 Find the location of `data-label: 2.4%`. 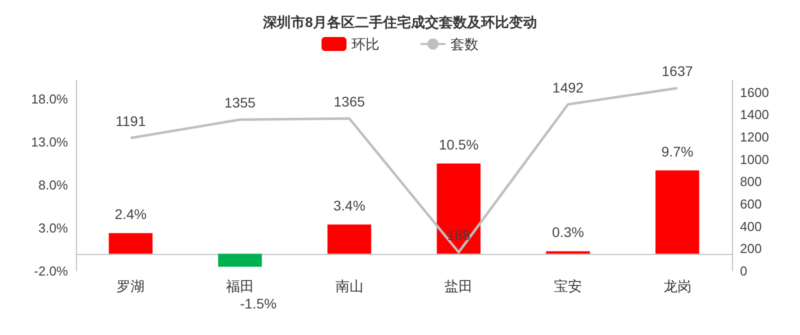

data-label: 2.4% is located at coordinates (130, 214).